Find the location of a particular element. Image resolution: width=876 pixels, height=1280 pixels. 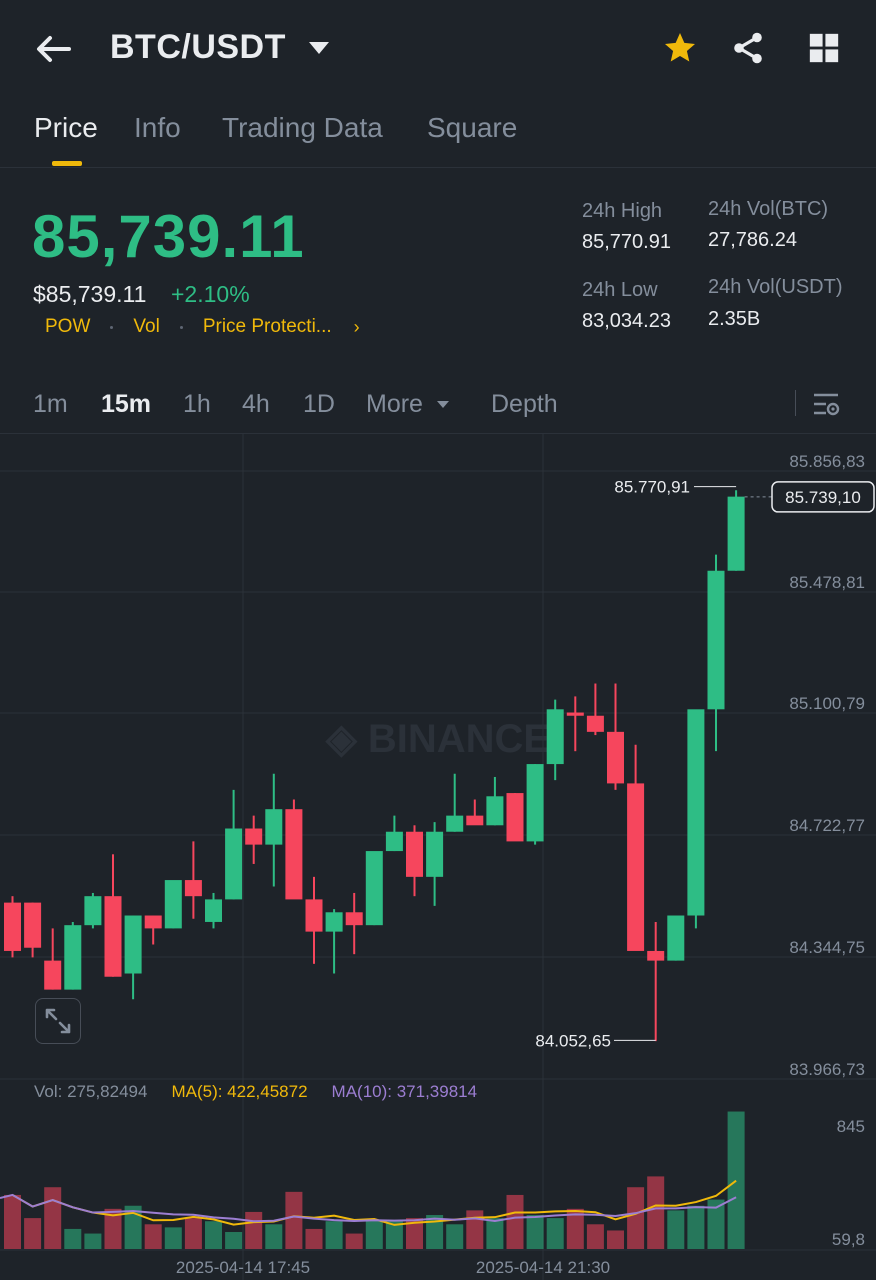

grid-icon is located at coordinates (824, 48).